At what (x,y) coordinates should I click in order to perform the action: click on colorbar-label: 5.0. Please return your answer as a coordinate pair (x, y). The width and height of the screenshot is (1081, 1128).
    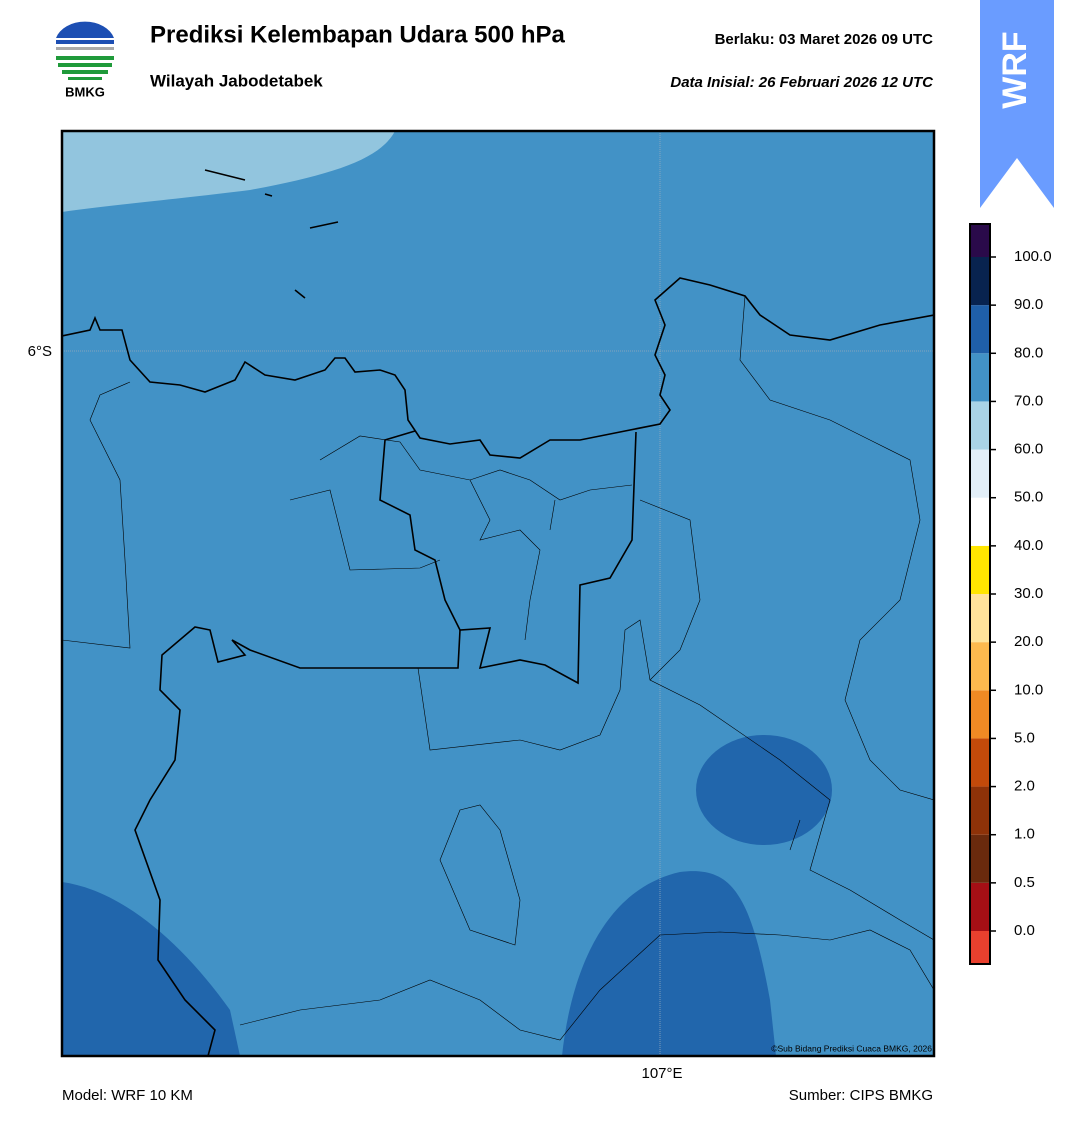
    Looking at the image, I should click on (1024, 737).